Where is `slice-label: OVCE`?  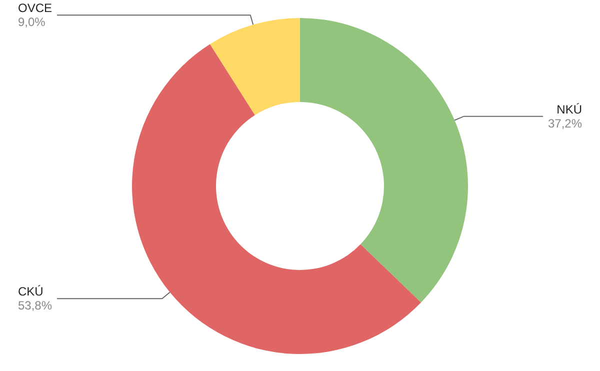
slice-label: OVCE is located at coordinates (35, 8).